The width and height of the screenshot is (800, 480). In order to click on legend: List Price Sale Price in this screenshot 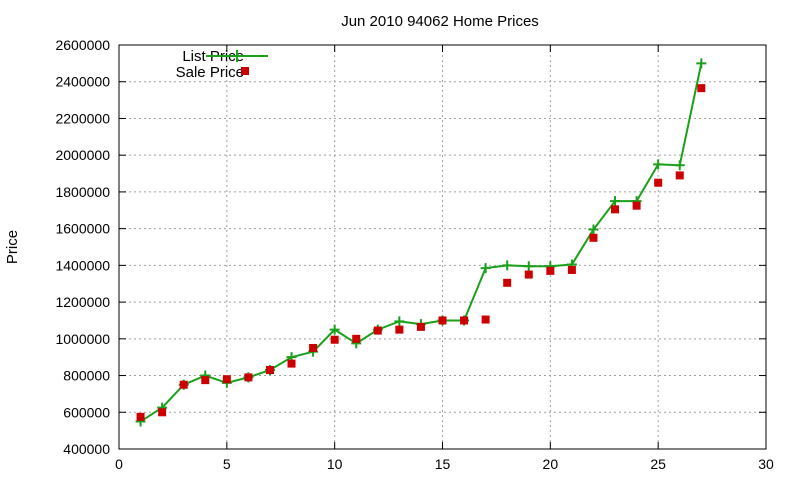, I will do `click(222, 64)`.